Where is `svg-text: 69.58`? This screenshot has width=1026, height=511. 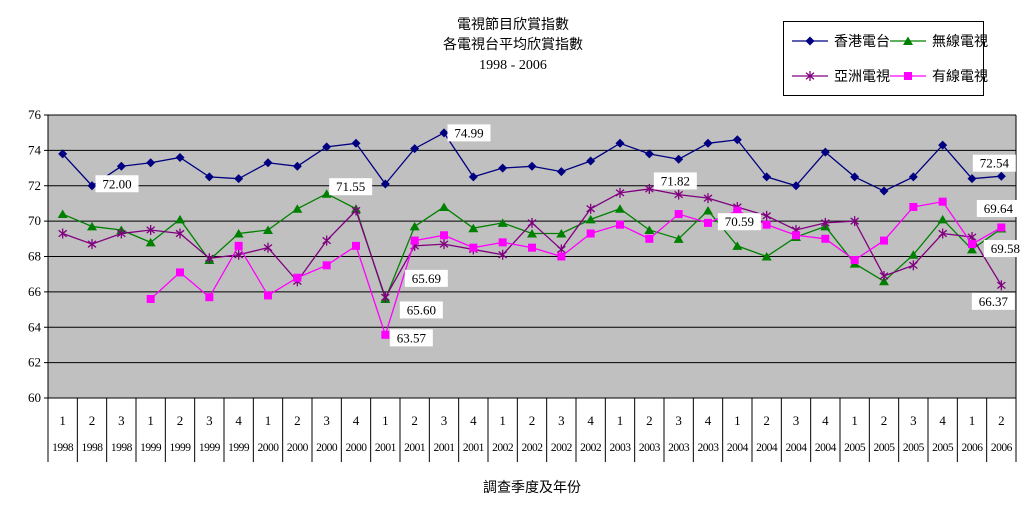 svg-text: 69.58 is located at coordinates (1005, 248).